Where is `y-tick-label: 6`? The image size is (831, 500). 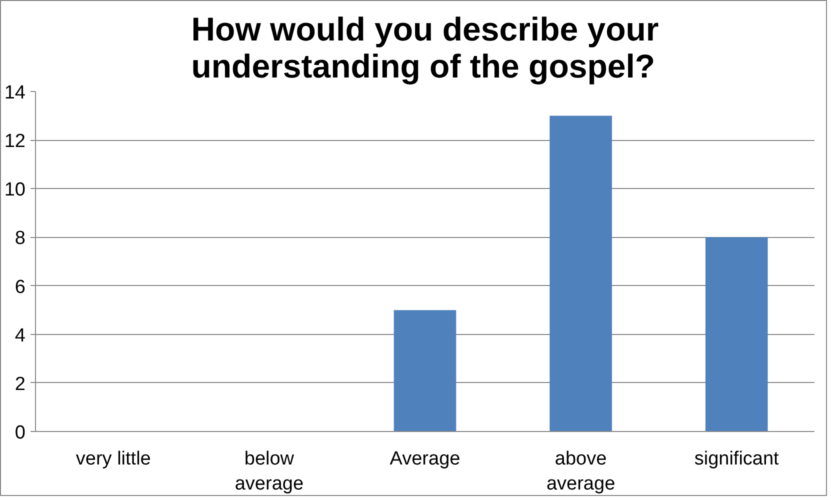
y-tick-label: 6 is located at coordinates (20, 287).